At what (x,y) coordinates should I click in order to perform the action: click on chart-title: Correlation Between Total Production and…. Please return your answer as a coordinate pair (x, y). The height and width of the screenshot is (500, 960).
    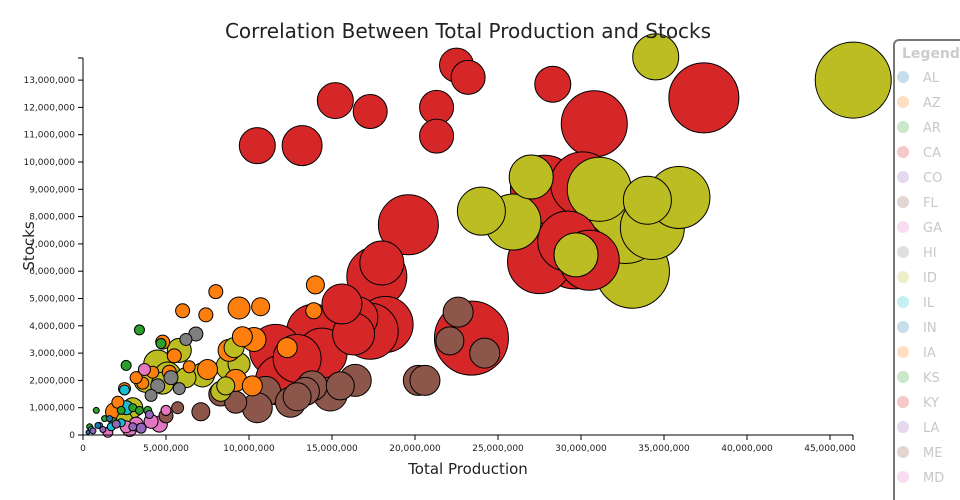
    Looking at the image, I should click on (468, 31).